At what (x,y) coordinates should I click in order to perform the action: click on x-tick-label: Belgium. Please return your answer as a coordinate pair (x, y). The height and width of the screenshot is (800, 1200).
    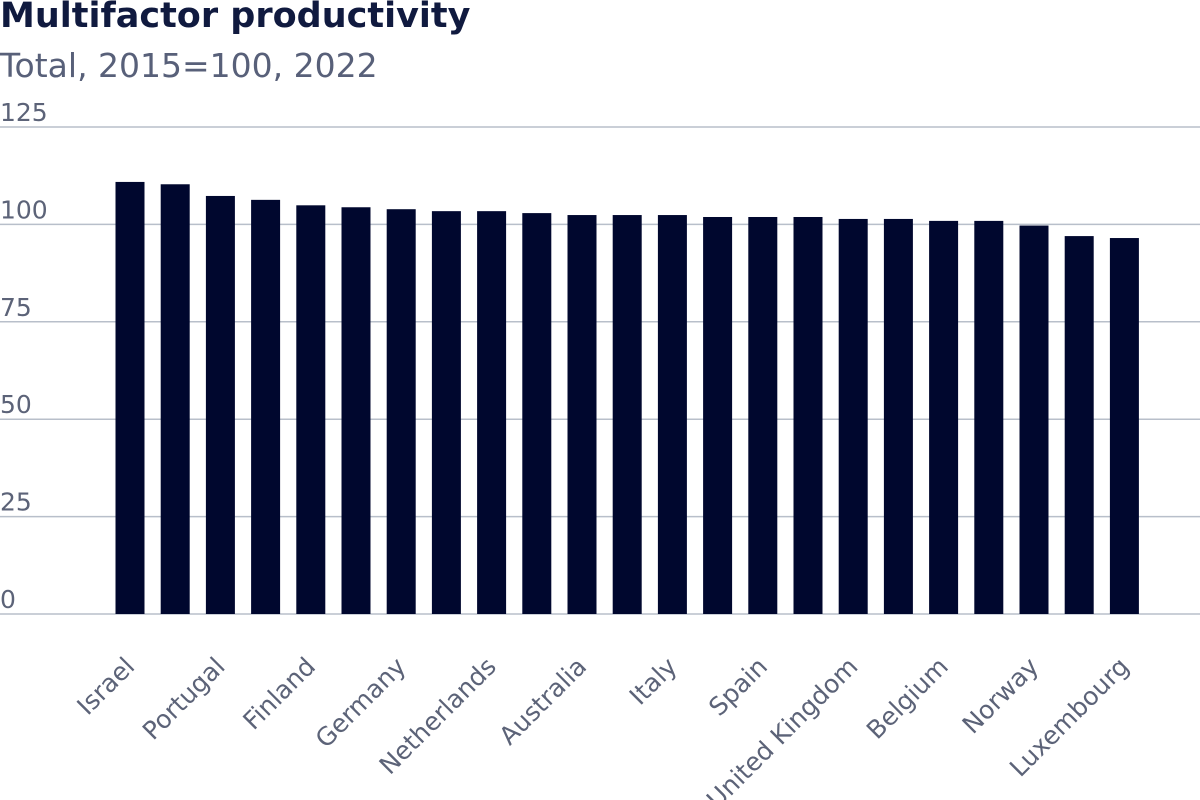
    Looking at the image, I should click on (907, 698).